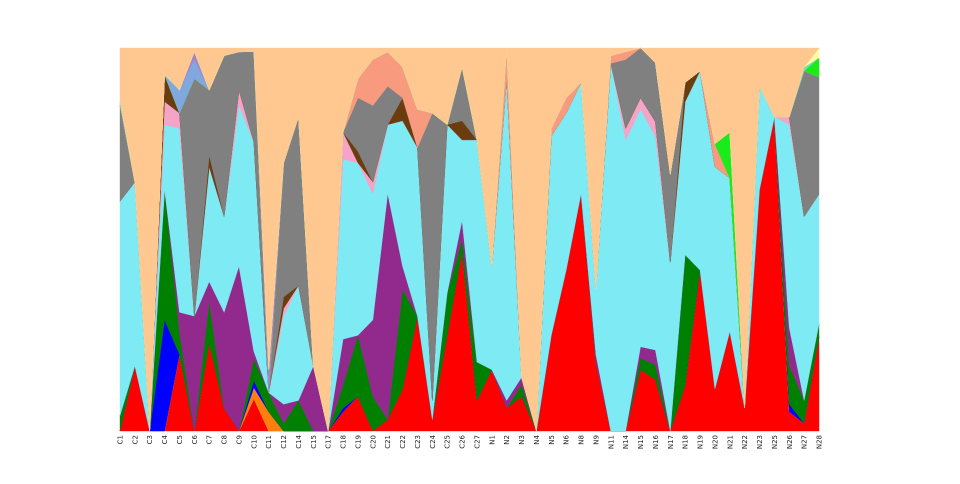 Image resolution: width=960 pixels, height=484 pixels. Describe the element at coordinates (254, 442) in the screenshot. I see `x-tick-label: C10` at that location.